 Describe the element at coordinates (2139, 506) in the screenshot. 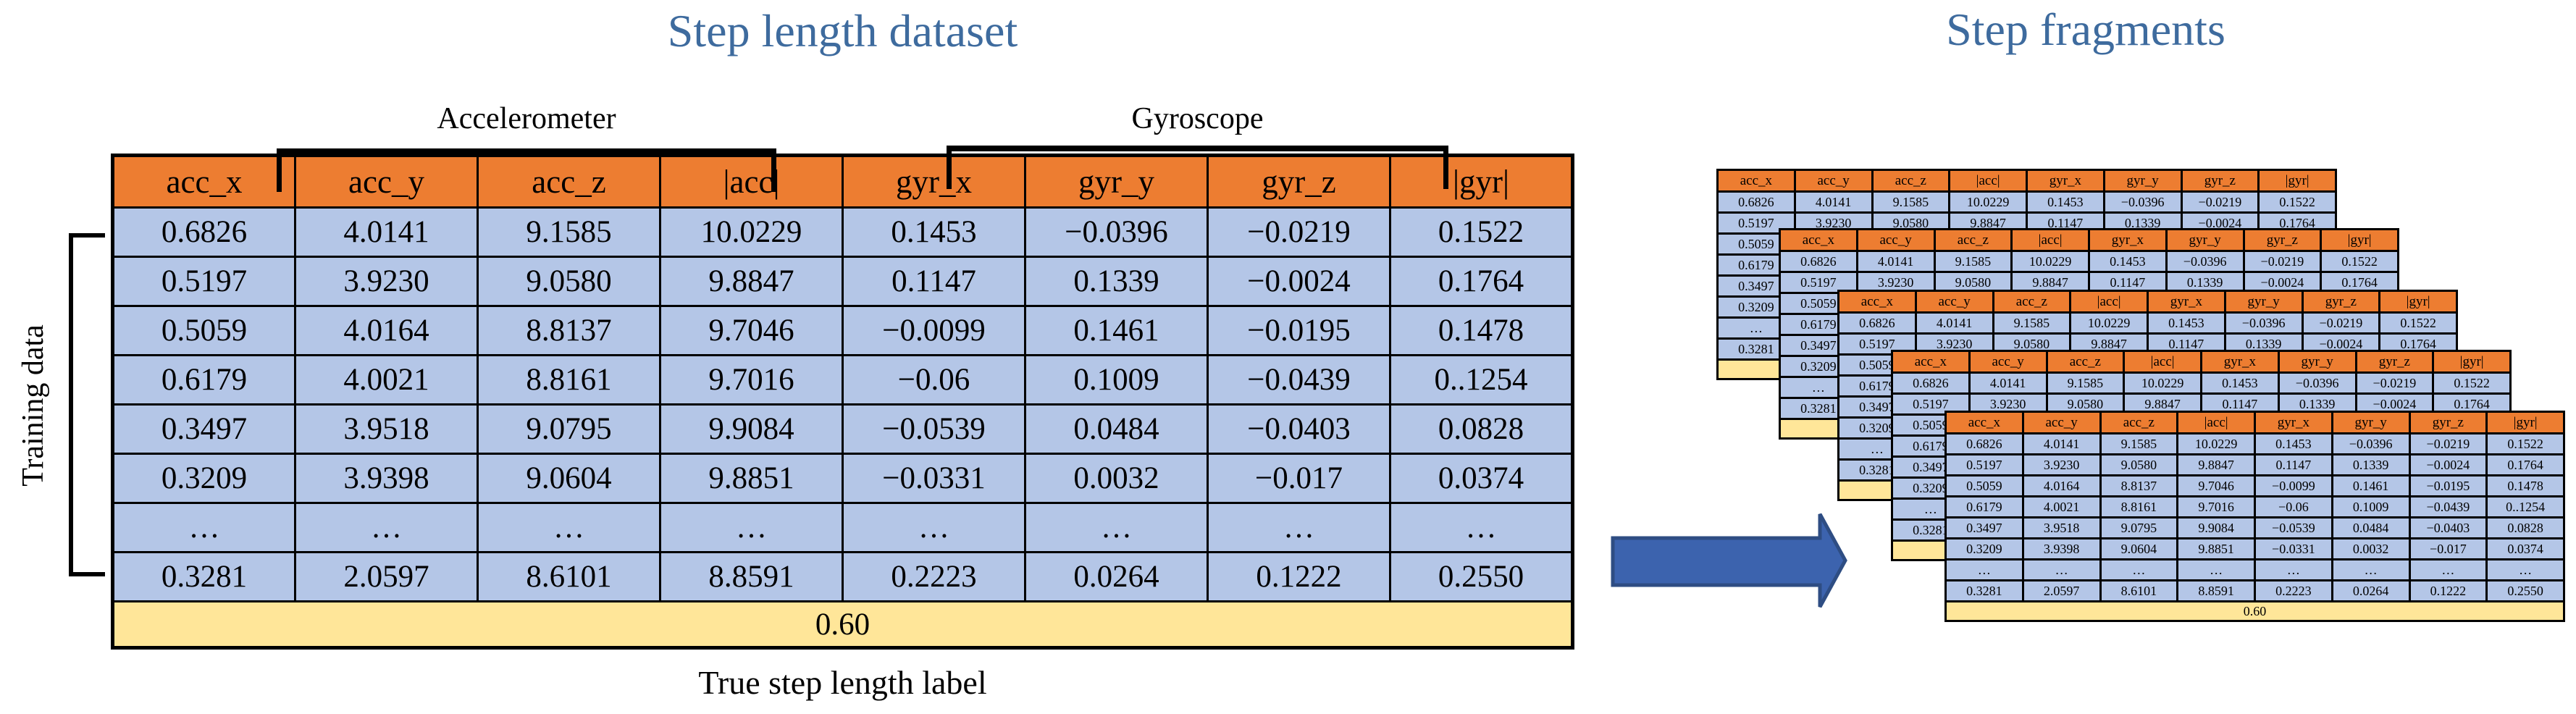

I see `sensor-value-cell: 8.8161` at that location.